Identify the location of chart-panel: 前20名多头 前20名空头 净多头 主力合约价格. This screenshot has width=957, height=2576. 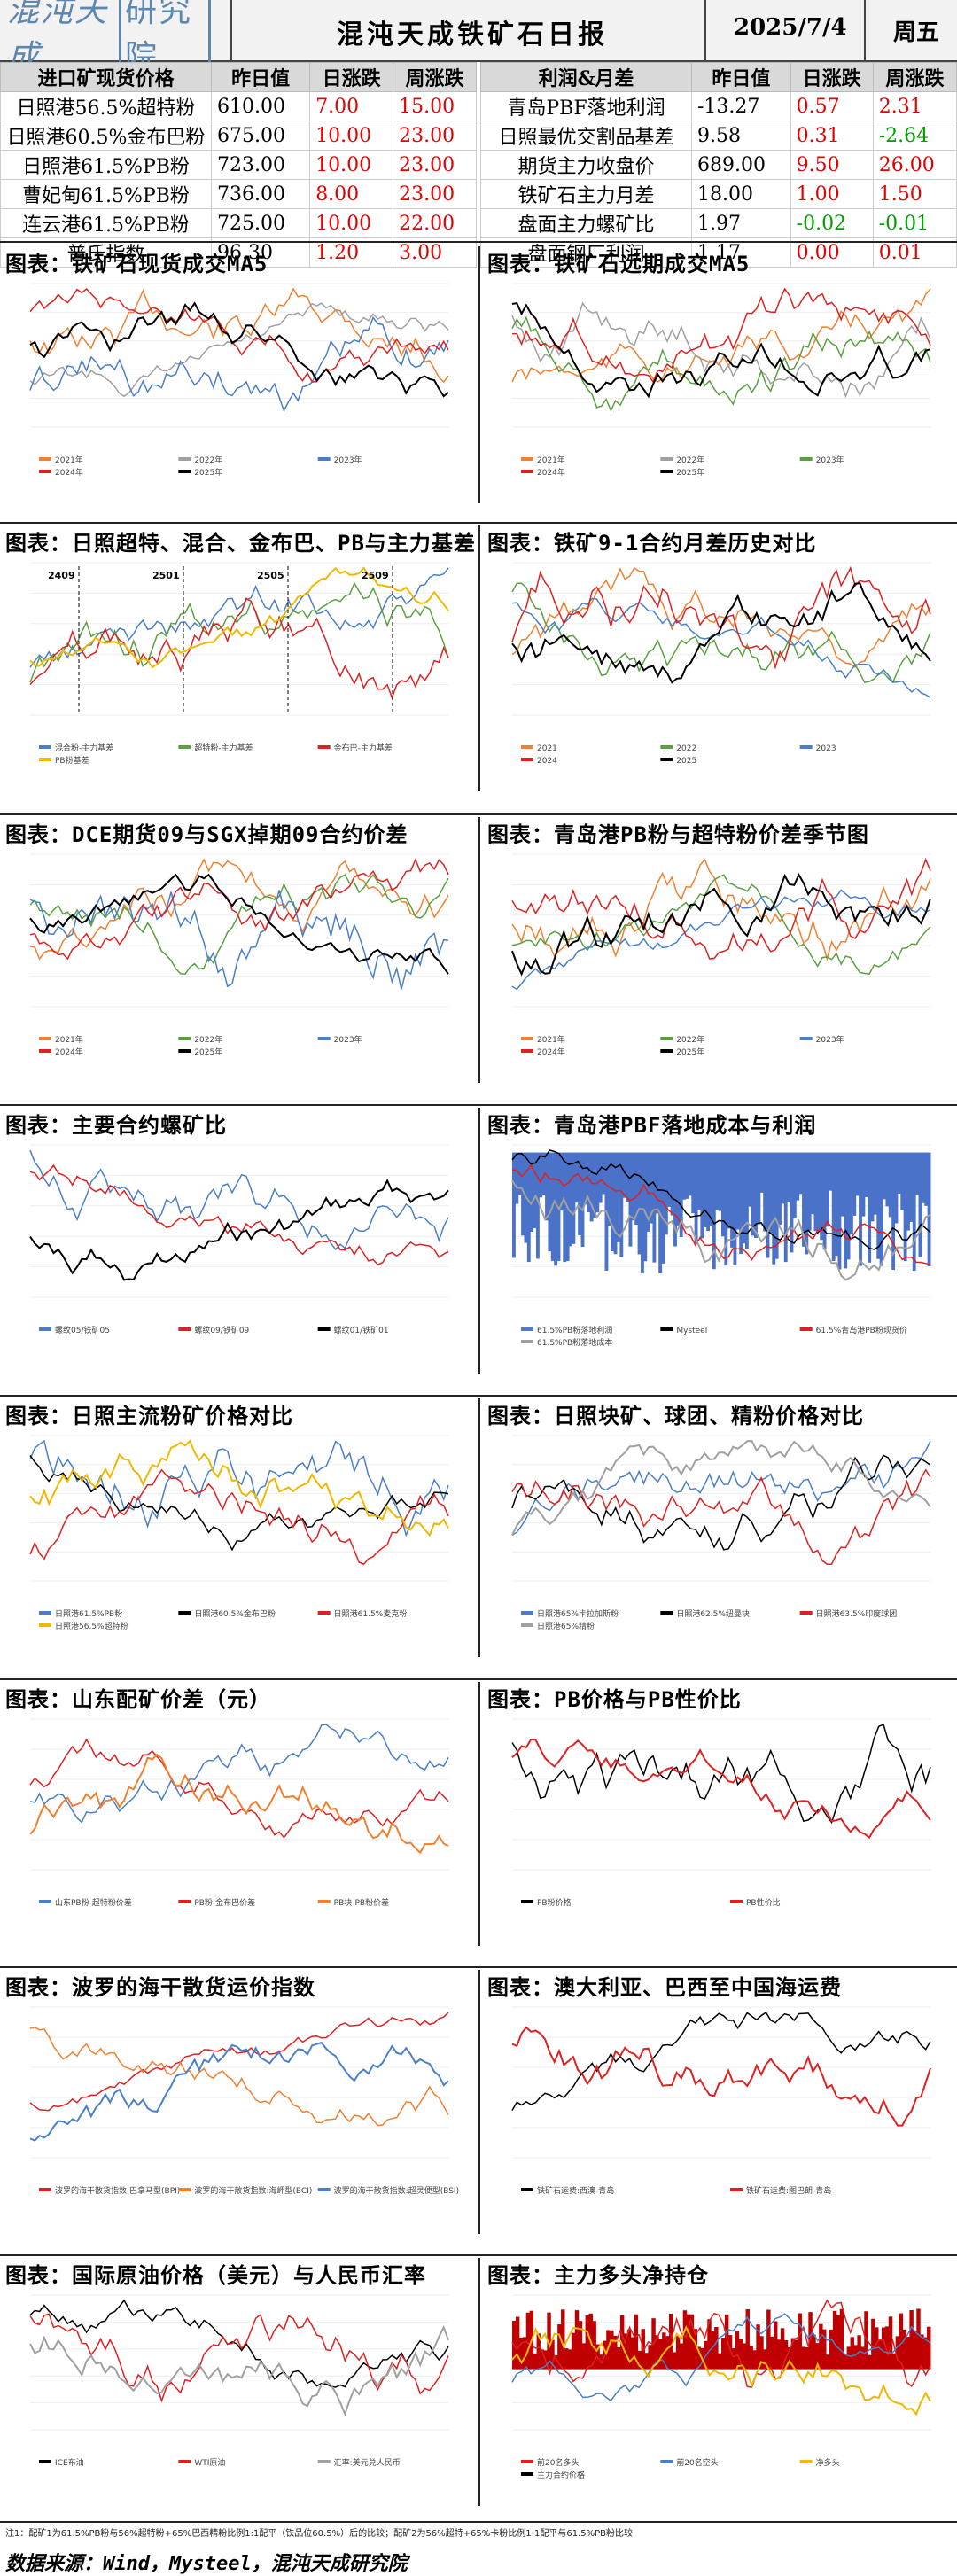
(719, 2393).